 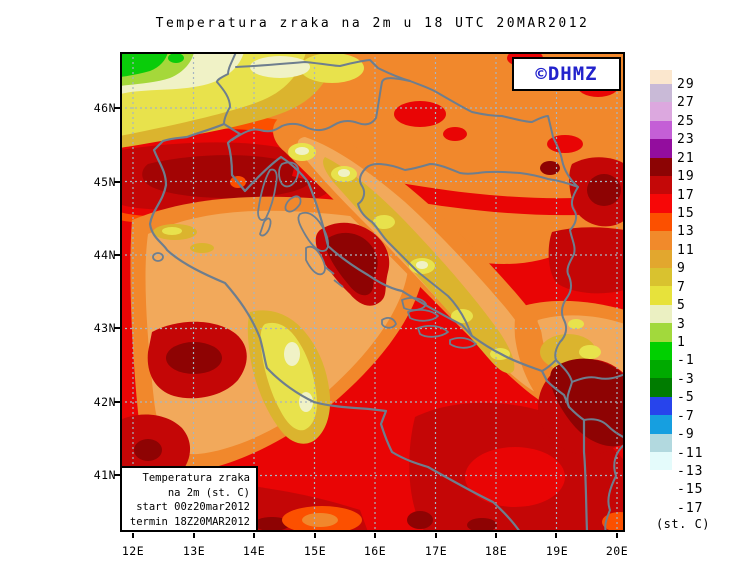 What do you see at coordinates (681, 287) in the screenshot?
I see `colorbar-label: 7` at bounding box center [681, 287].